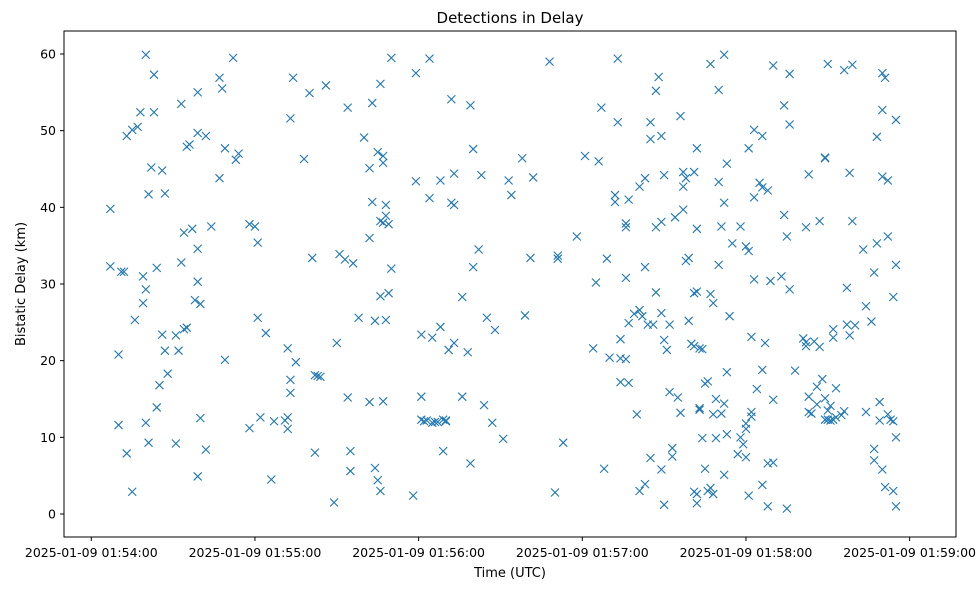  Describe the element at coordinates (255, 552) in the screenshot. I see `x-tick-label: 2025-01-09 01:55:00` at that location.